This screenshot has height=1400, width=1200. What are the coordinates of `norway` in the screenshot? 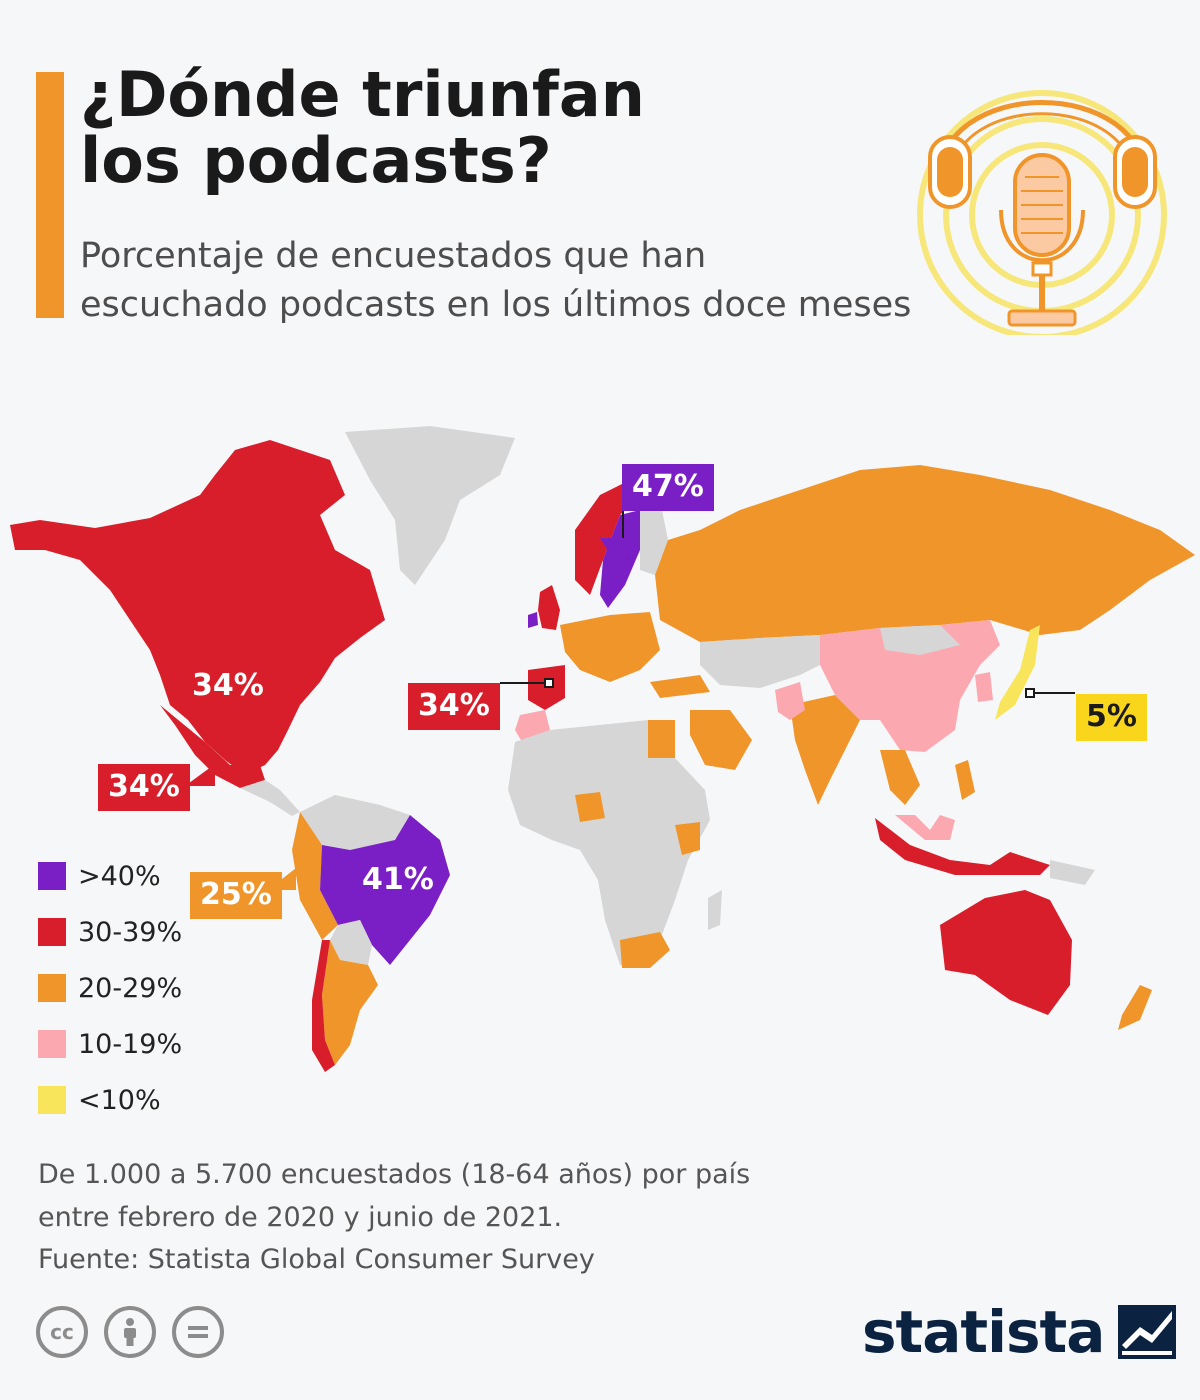 It's located at (615, 535).